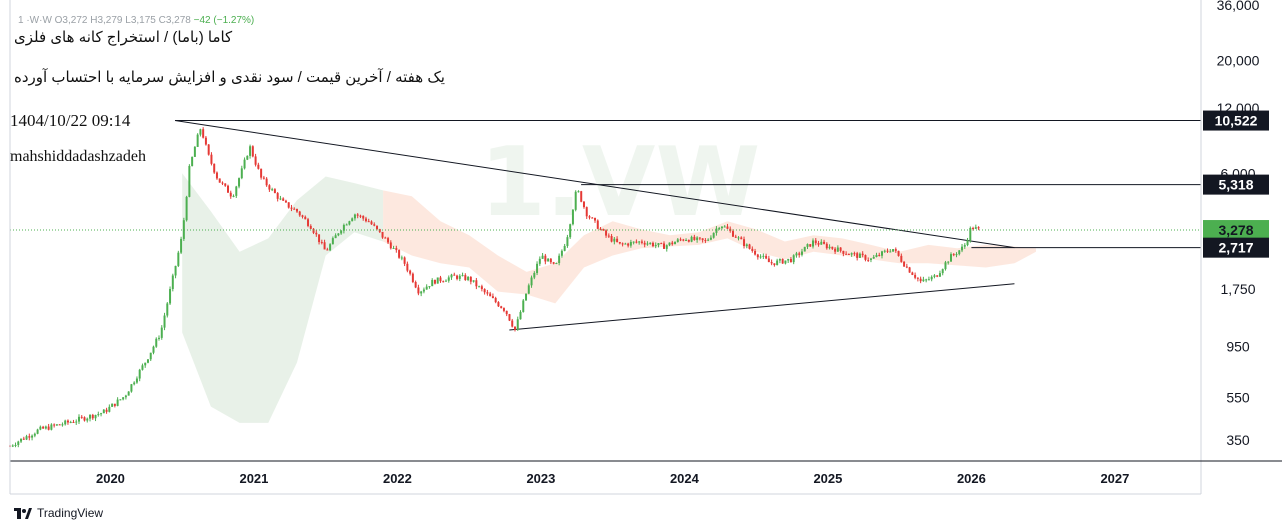 The height and width of the screenshot is (531, 1282). I want to click on footer-brand: TradingView, so click(58, 513).